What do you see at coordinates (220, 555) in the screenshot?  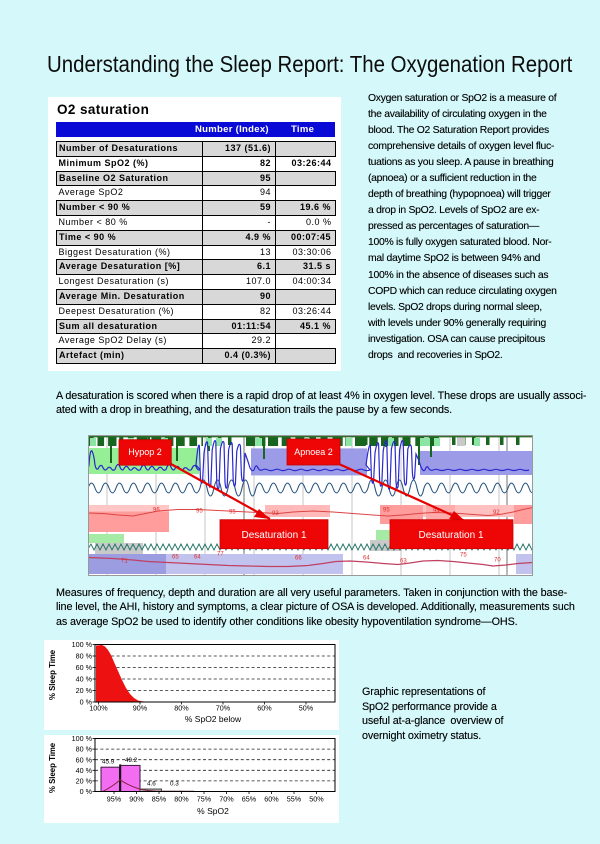 I see `svg-text: 77` at bounding box center [220, 555].